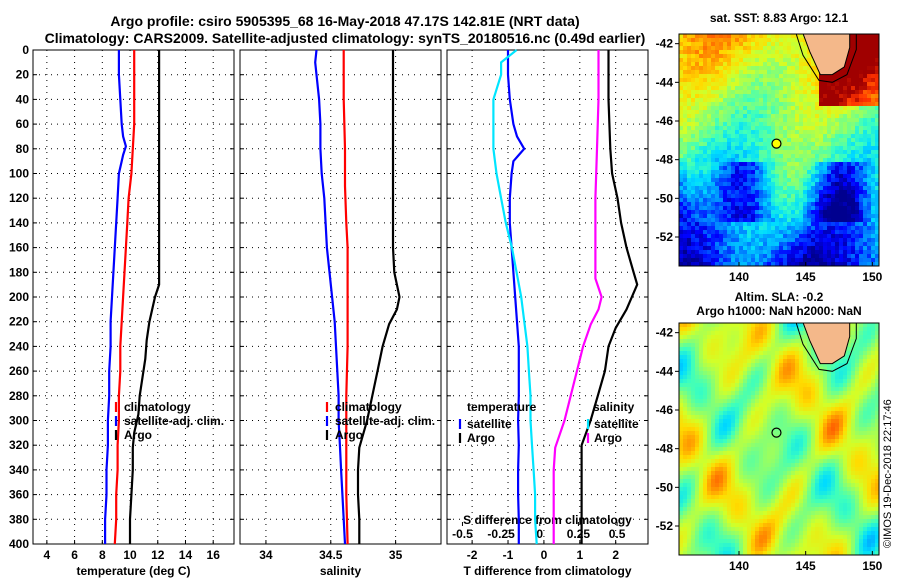 This screenshot has height=580, width=900. I want to click on x-tick-label: -2, so click(472, 555).